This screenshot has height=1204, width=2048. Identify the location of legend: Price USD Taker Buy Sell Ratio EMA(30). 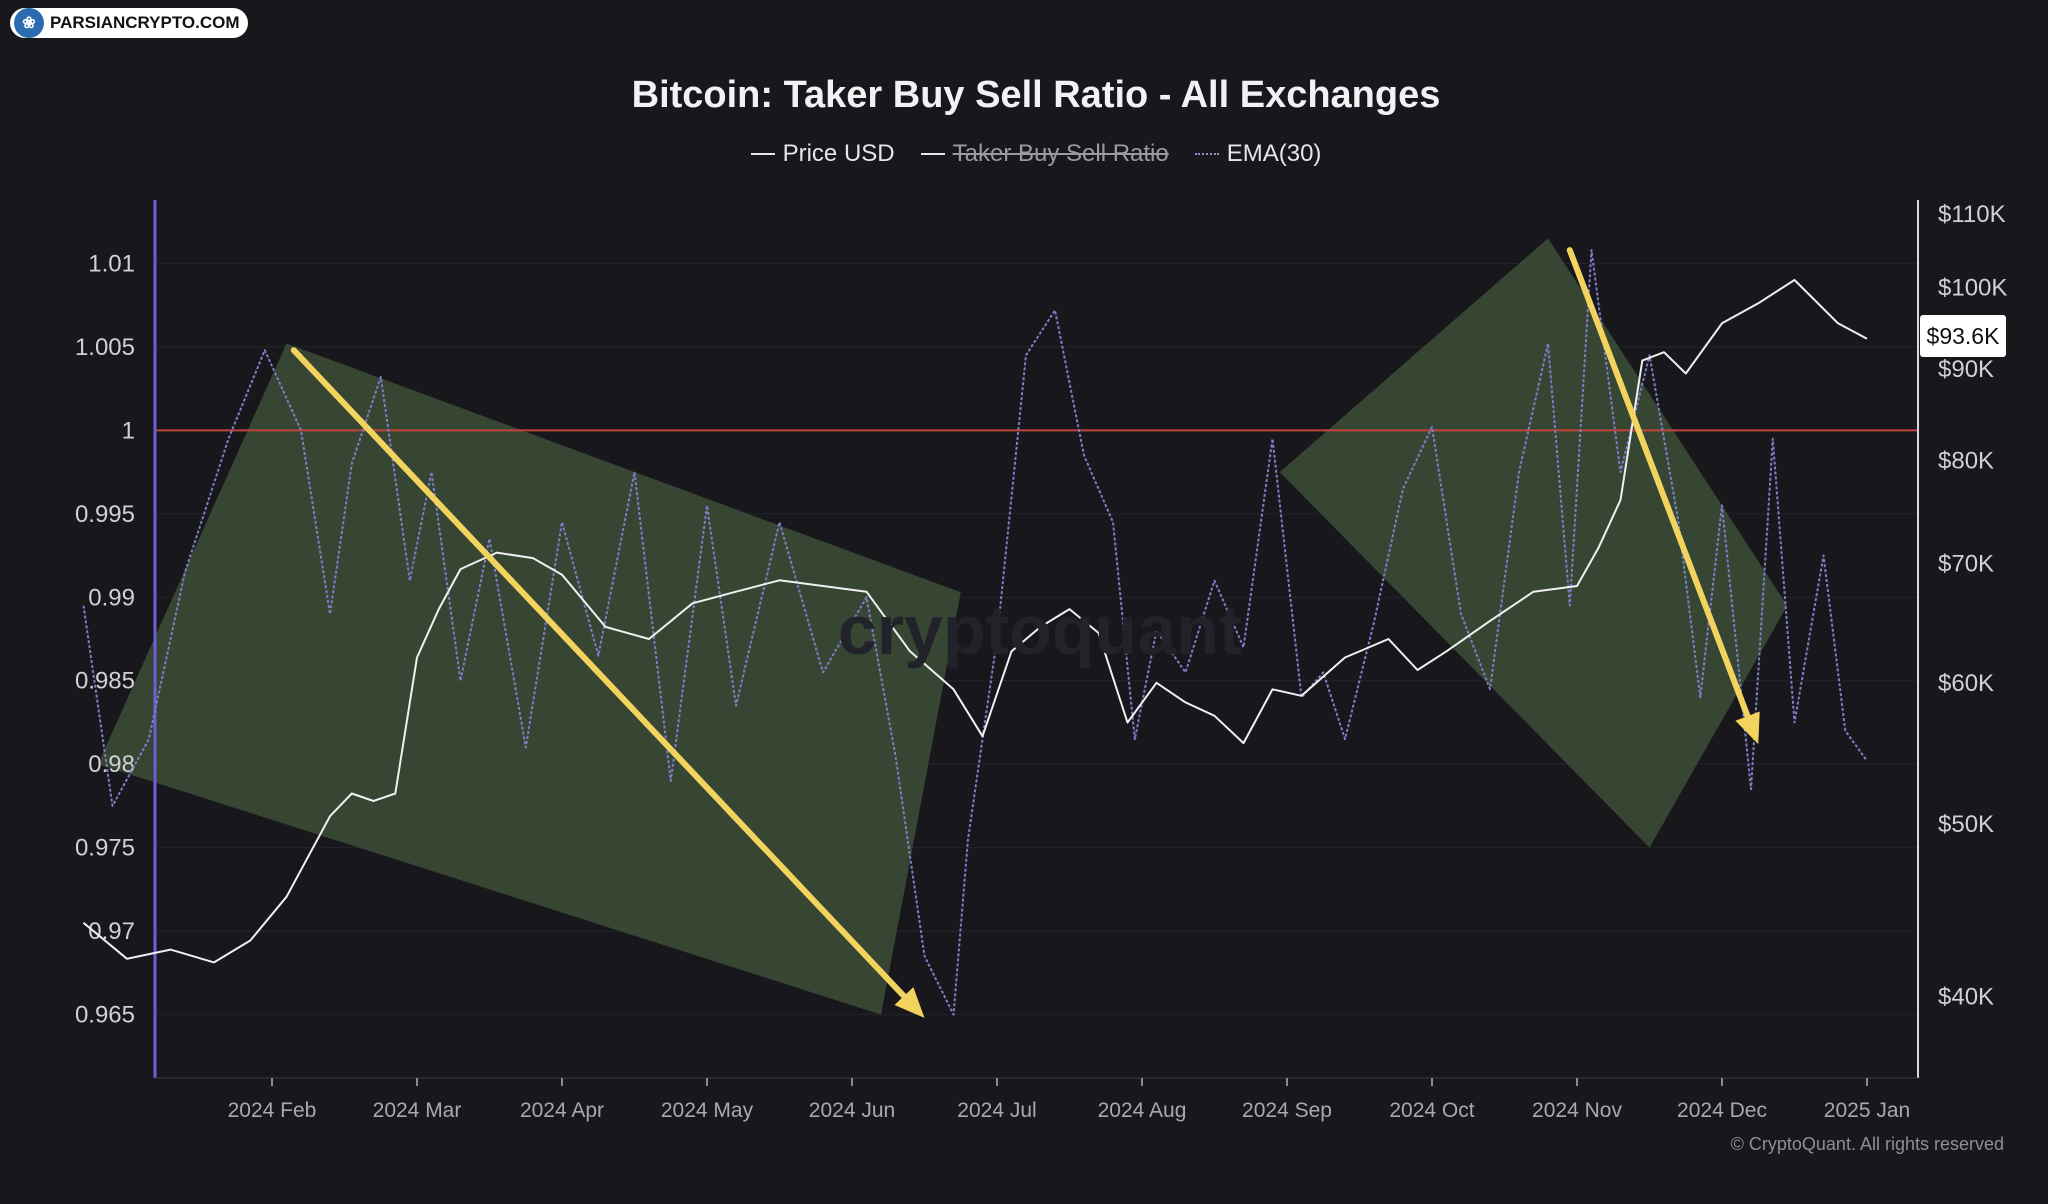
(1024, 154).